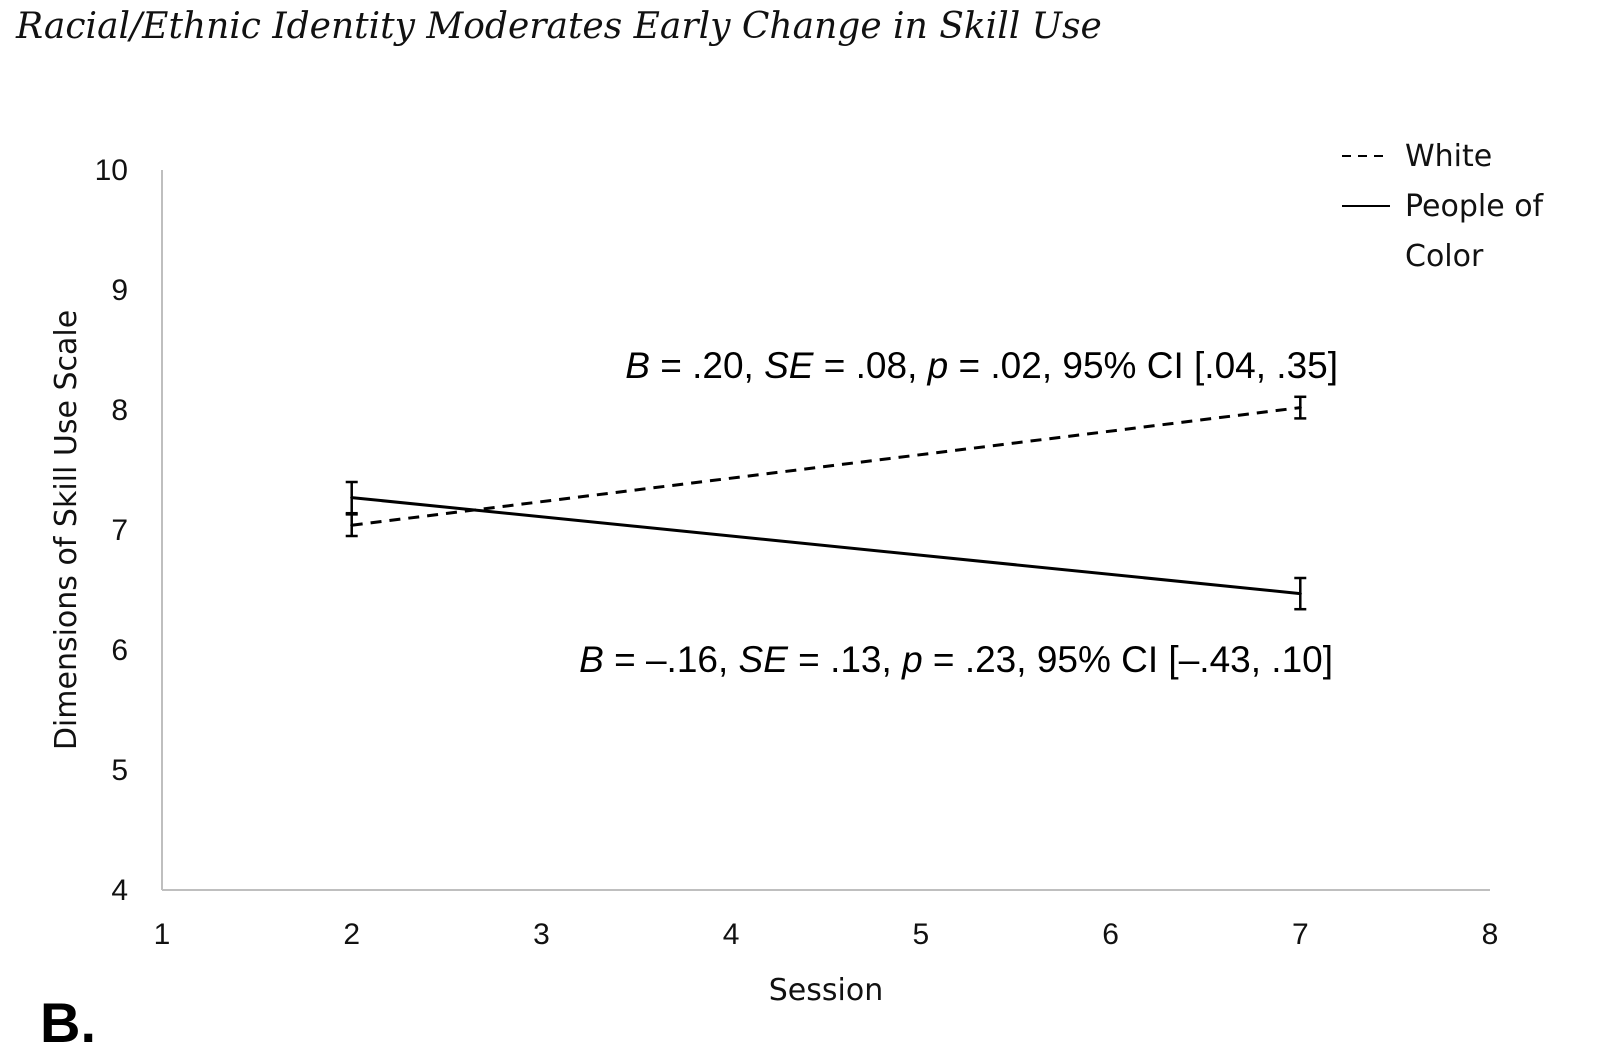 Image resolution: width=1598 pixels, height=1056 pixels. I want to click on x-tick-label: 1, so click(162, 934).